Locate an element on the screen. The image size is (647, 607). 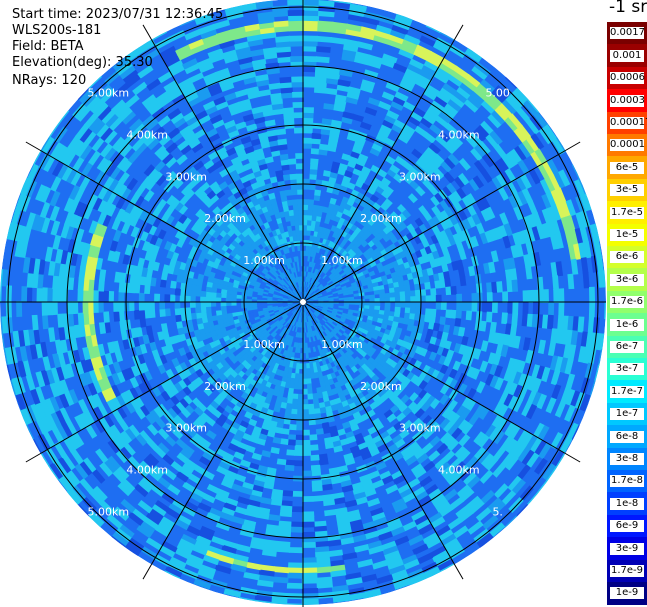
colorbar-tick-label: 3e-5 is located at coordinates (627, 190).